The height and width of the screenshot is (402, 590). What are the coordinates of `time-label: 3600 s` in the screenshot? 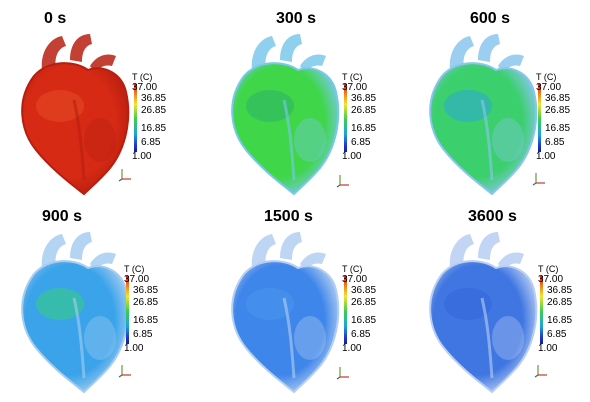 It's located at (492, 216).